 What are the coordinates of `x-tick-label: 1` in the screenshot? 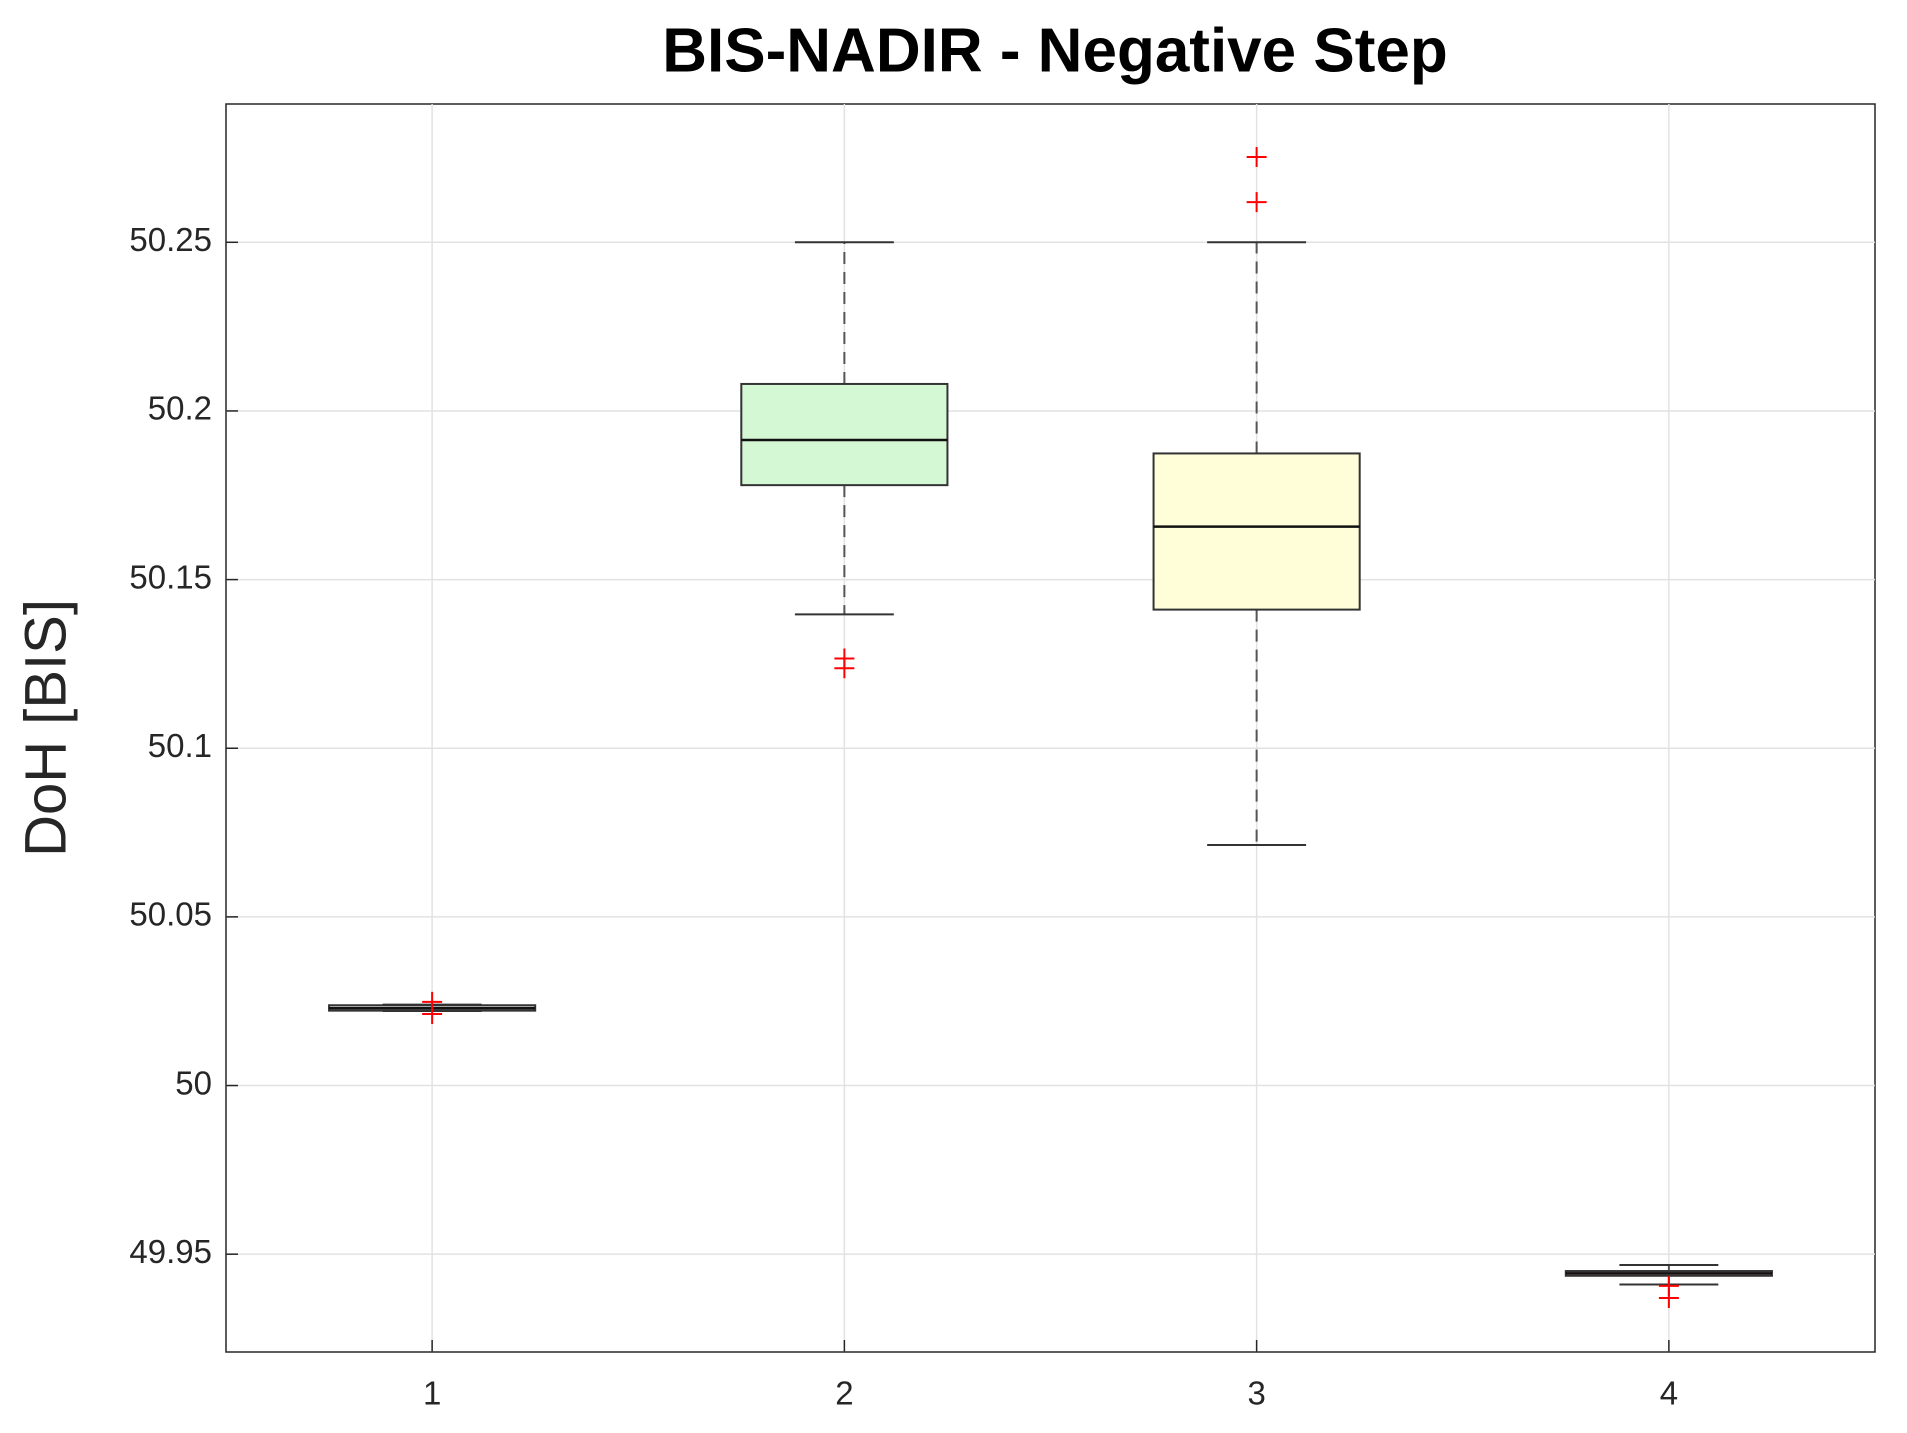 It's located at (432, 1393).